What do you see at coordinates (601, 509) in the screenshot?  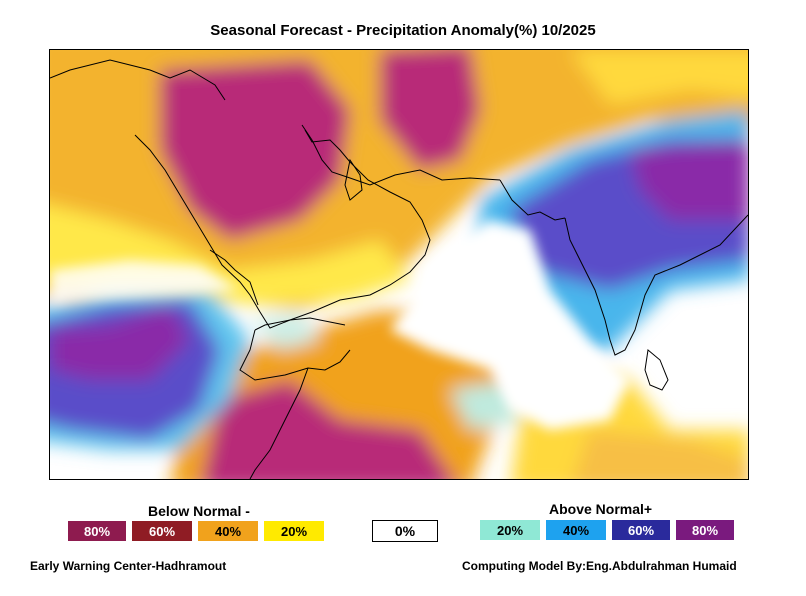 I see `above-normal-heading: Above Normal+` at bounding box center [601, 509].